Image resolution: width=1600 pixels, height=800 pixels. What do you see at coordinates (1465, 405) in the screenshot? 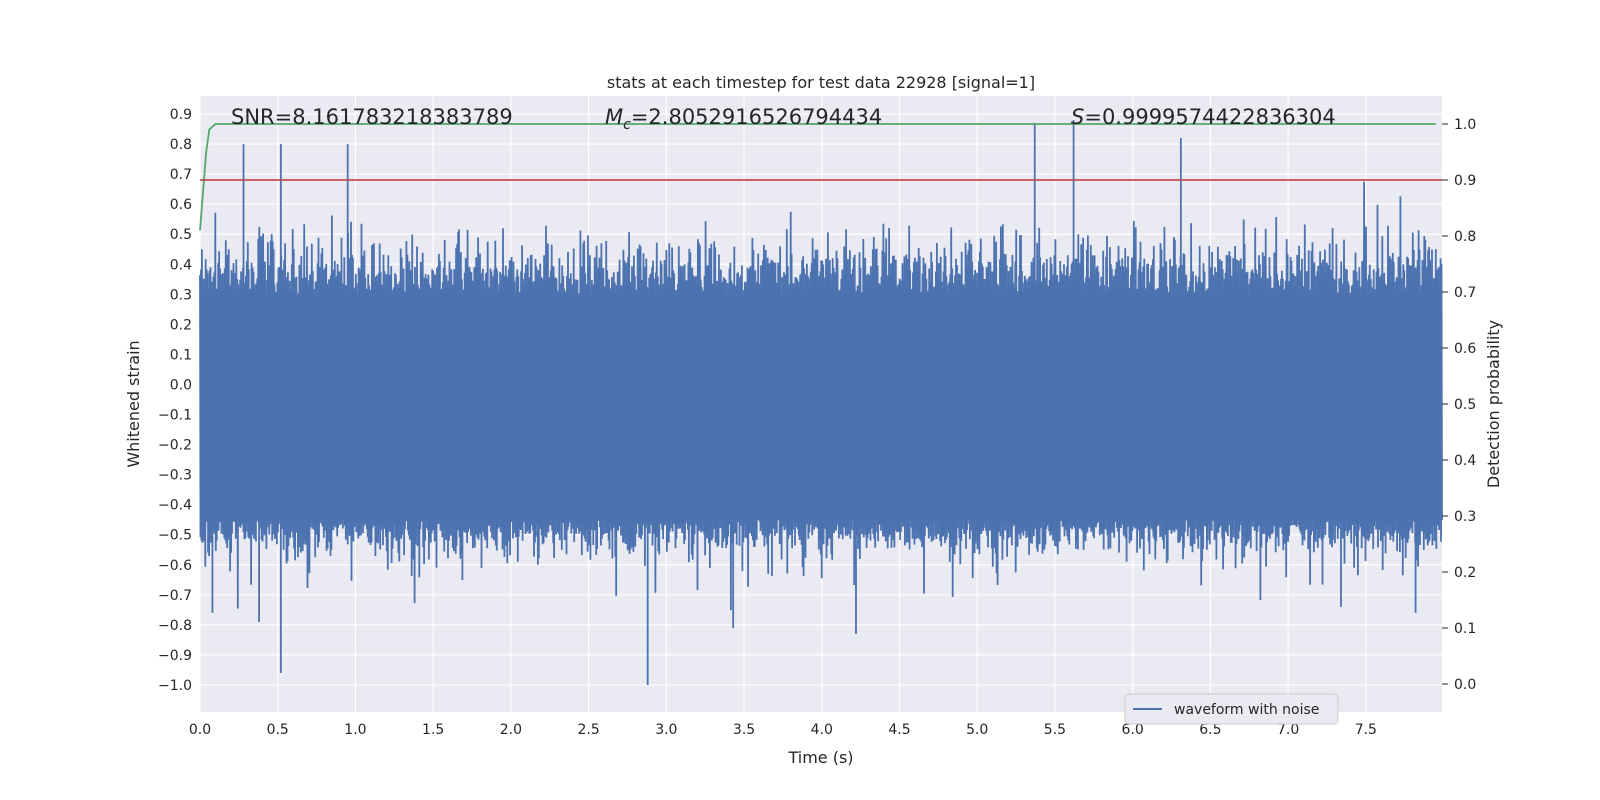
I see `right-y-tick-label: 0.5` at bounding box center [1465, 405].